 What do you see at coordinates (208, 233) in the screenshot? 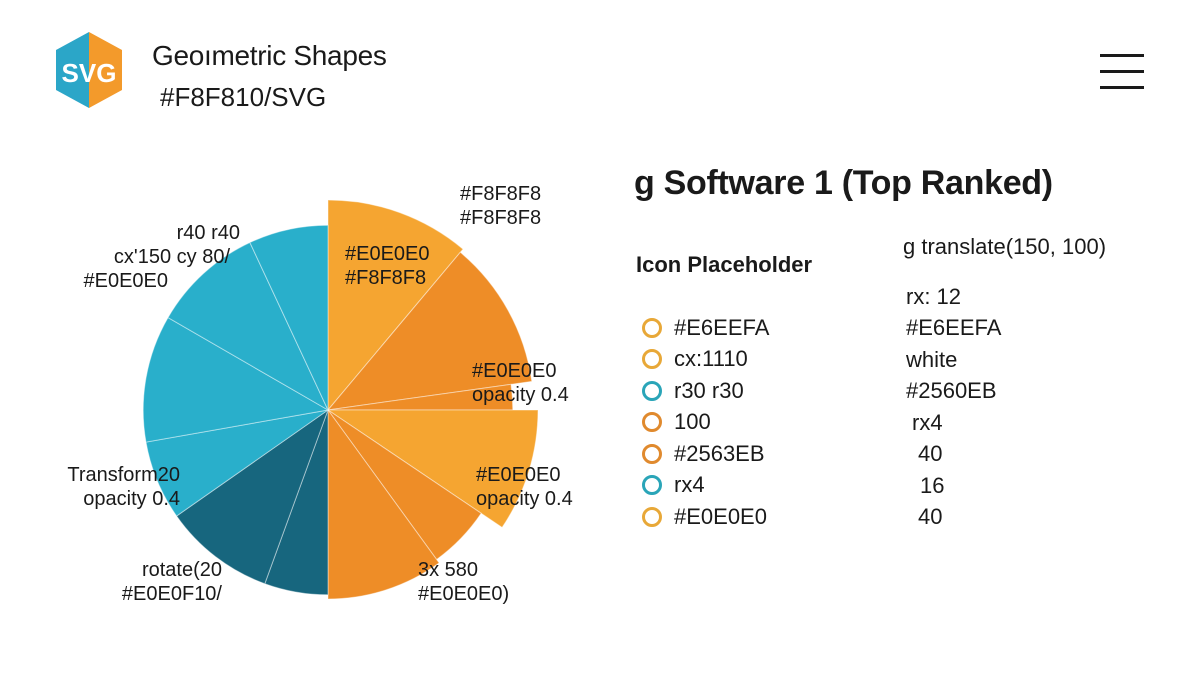
I see `annotation-line: r40 r40` at bounding box center [208, 233].